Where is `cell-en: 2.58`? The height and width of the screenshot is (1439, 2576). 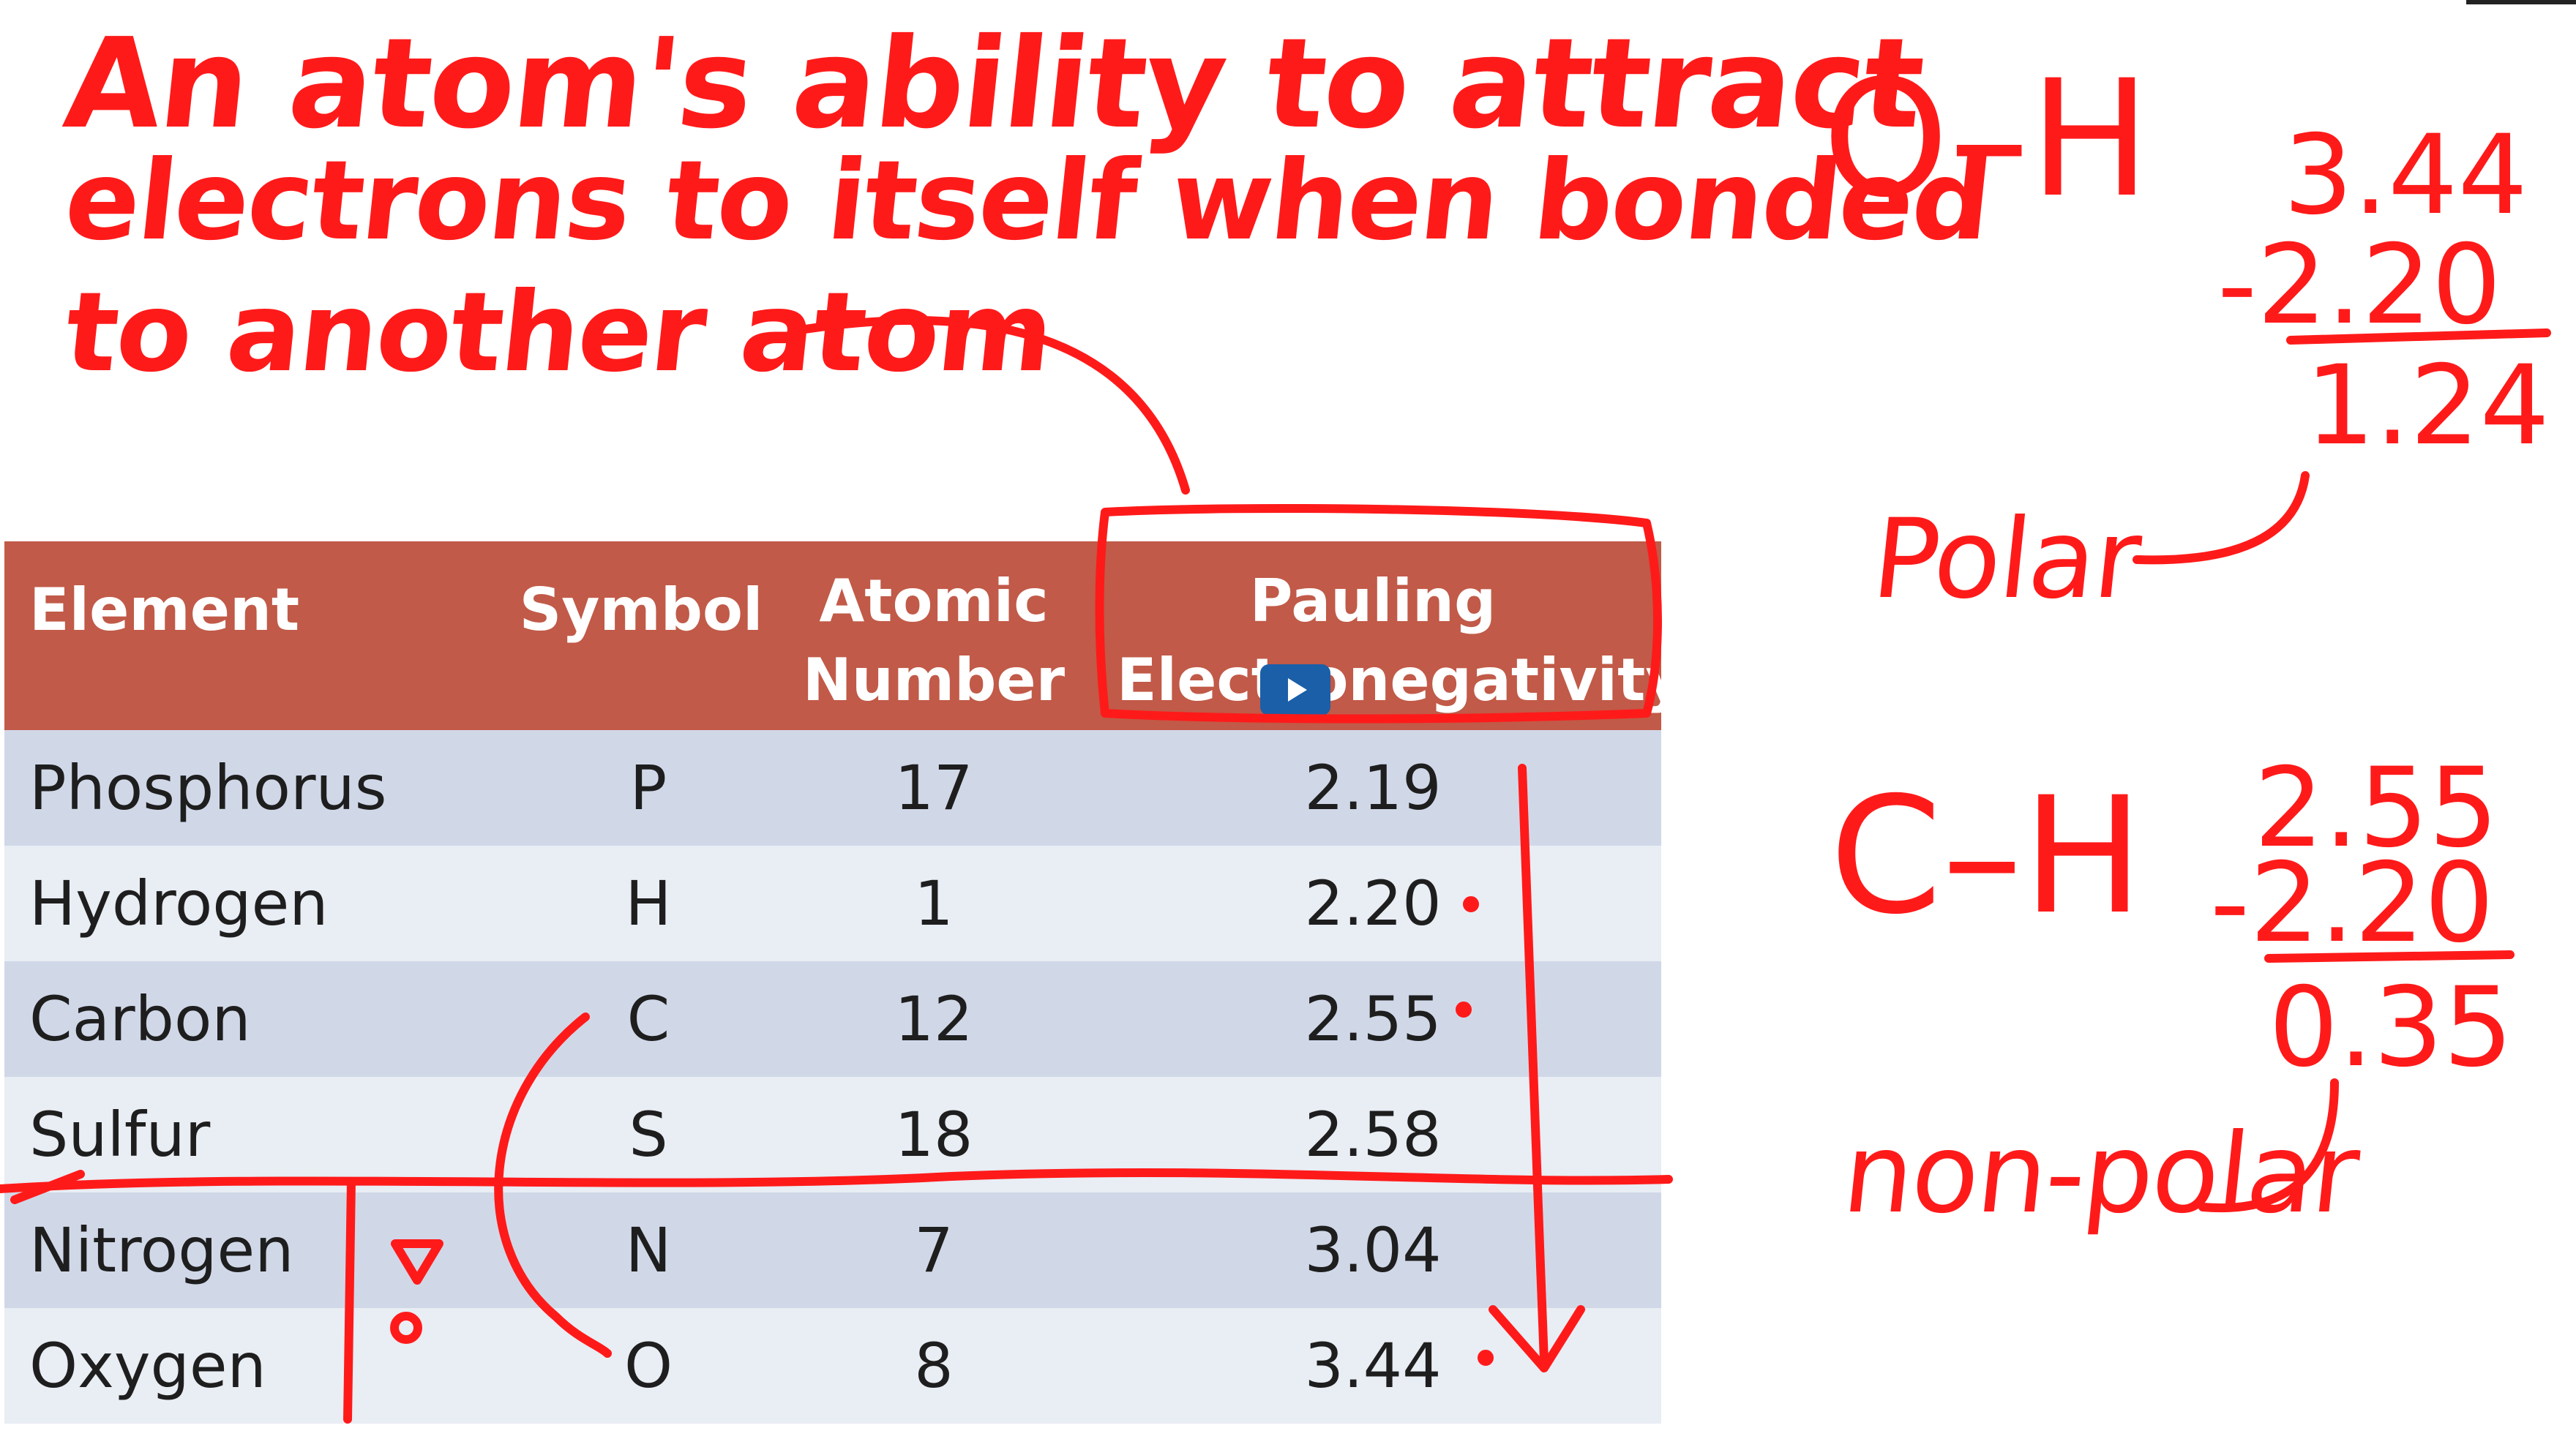 cell-en: 2.58 is located at coordinates (1373, 1135).